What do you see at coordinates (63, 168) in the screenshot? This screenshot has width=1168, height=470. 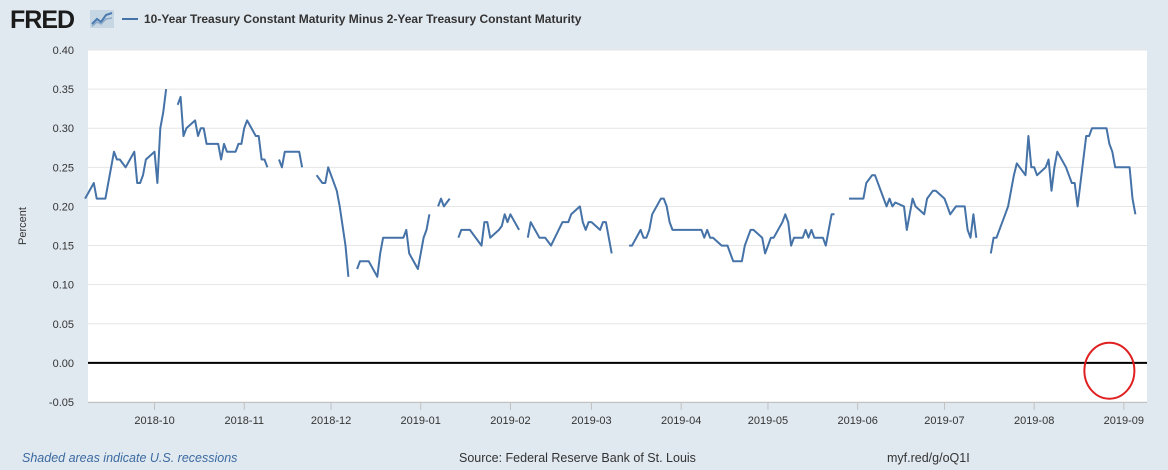 I see `y-tick-label: 0.25` at bounding box center [63, 168].